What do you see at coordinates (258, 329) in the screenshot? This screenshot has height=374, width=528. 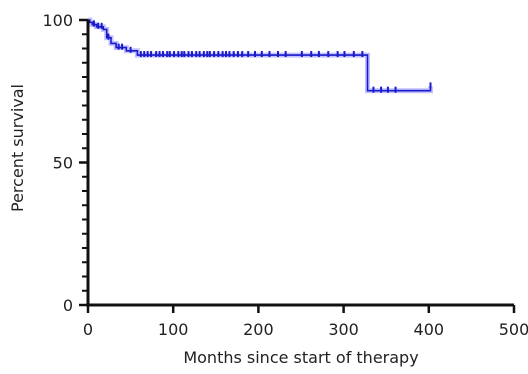 I see `x-tick-label: 200` at bounding box center [258, 329].